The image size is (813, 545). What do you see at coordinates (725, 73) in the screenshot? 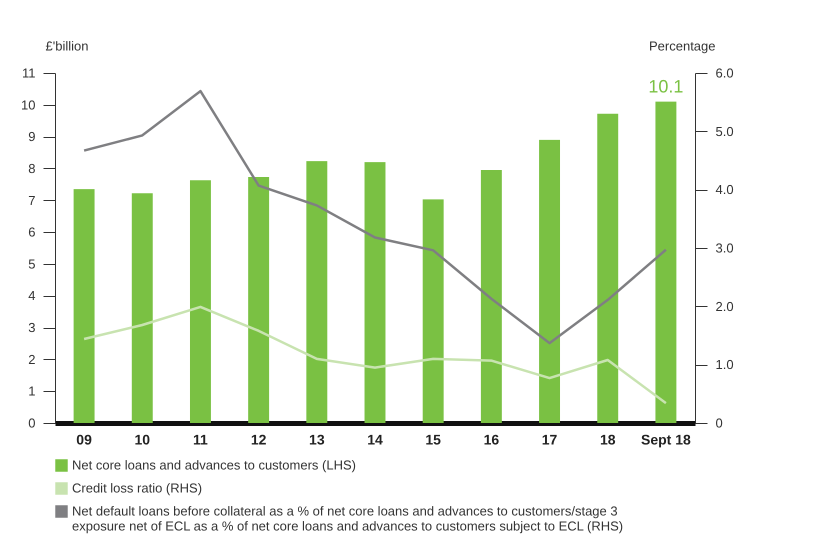
I see `y2-tick-label: 6.0` at bounding box center [725, 73].